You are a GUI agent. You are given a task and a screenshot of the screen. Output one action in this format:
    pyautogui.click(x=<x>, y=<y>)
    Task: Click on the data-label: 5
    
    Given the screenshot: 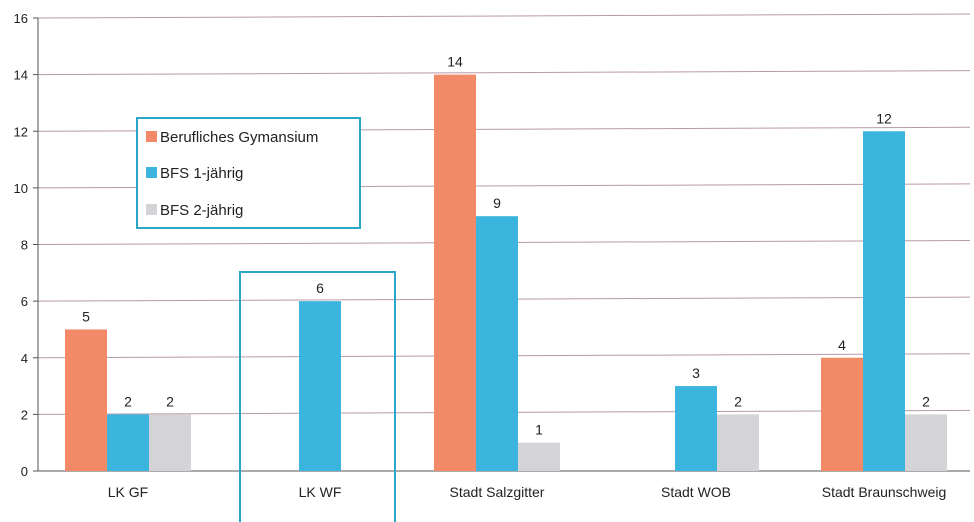 What is the action you would take?
    pyautogui.click(x=86, y=316)
    